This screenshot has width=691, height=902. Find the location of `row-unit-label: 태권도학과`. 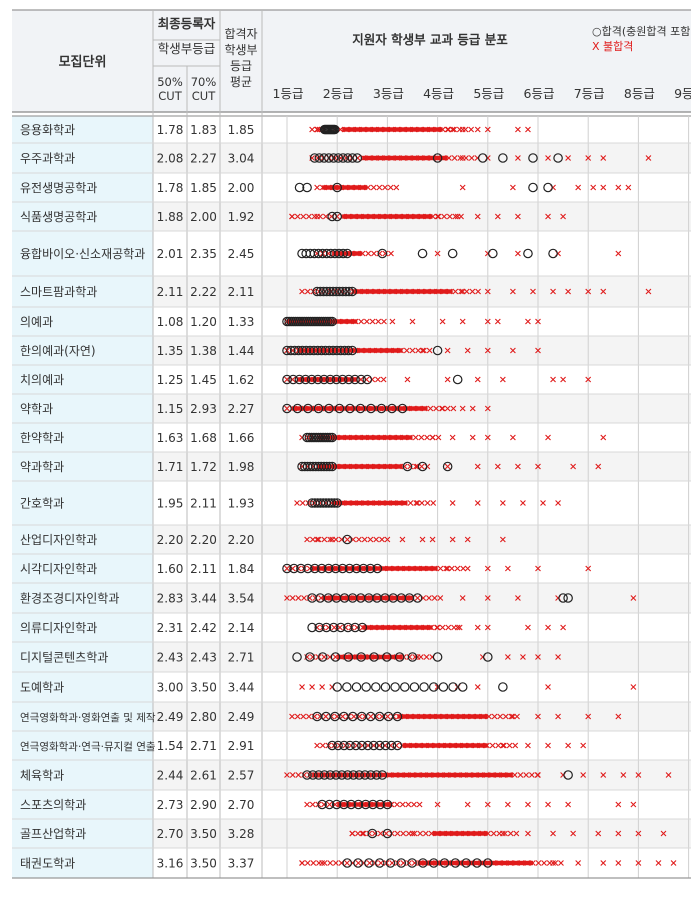

row-unit-label: 태권도학과 is located at coordinates (47, 864).